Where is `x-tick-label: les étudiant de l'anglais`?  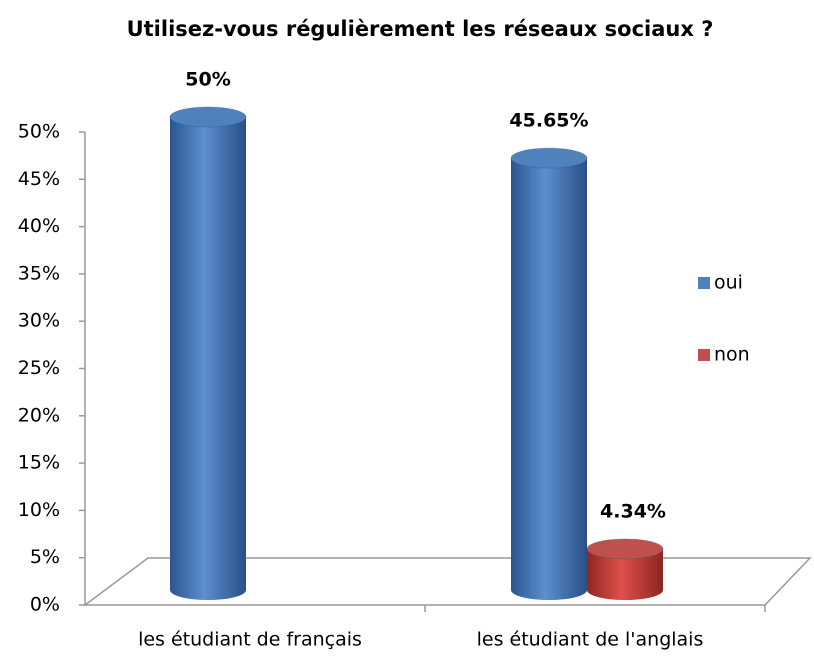
x-tick-label: les étudiant de l'anglais is located at coordinates (590, 640).